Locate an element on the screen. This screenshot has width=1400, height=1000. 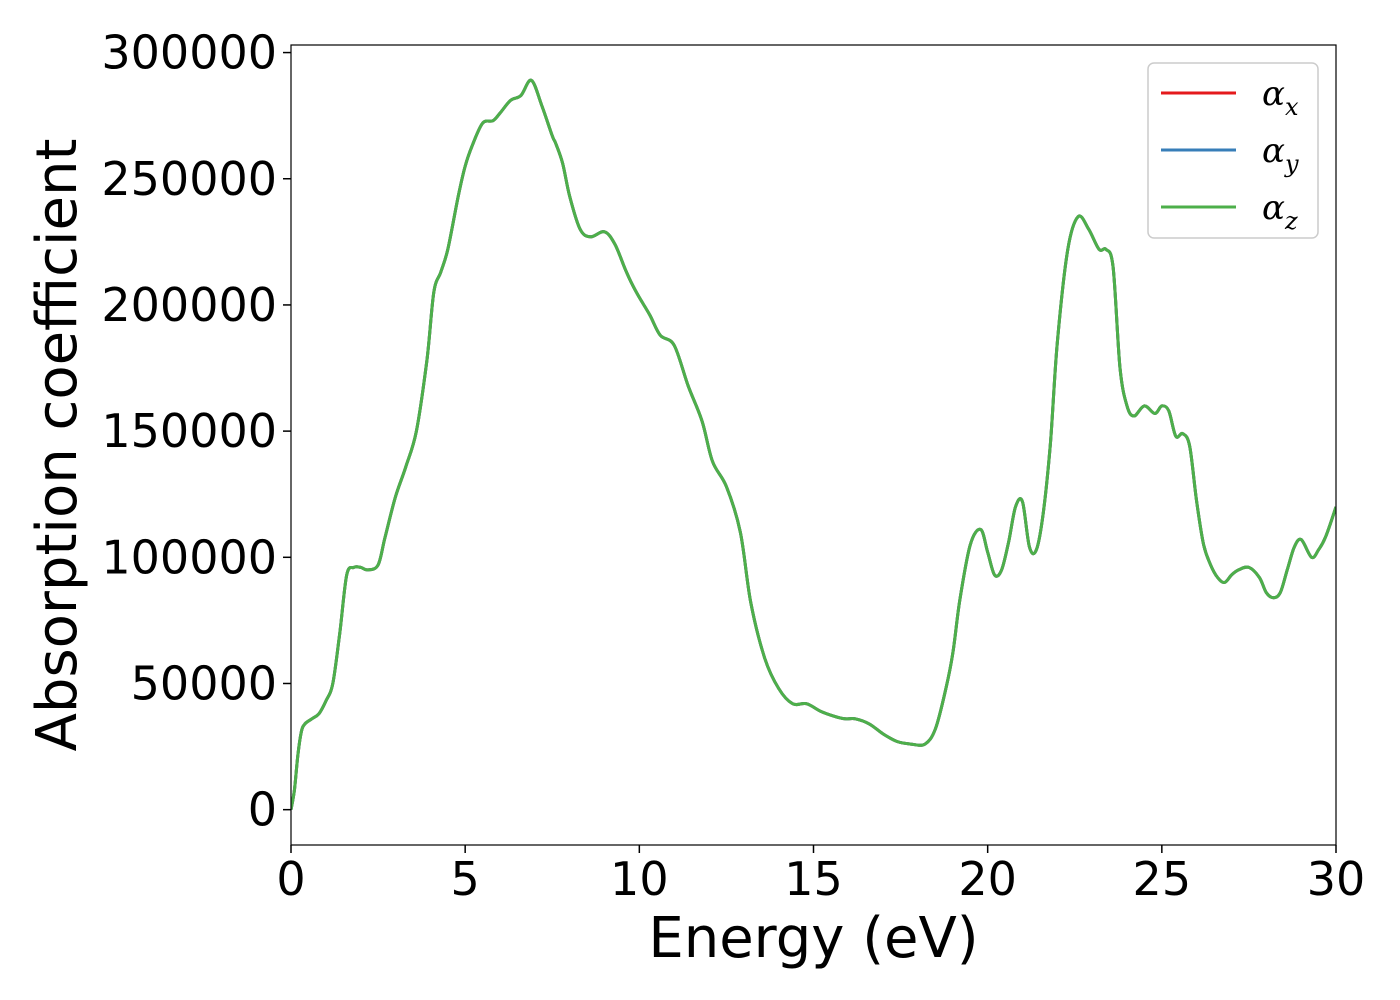
y-tick-label: 150000 is located at coordinates (189, 431).